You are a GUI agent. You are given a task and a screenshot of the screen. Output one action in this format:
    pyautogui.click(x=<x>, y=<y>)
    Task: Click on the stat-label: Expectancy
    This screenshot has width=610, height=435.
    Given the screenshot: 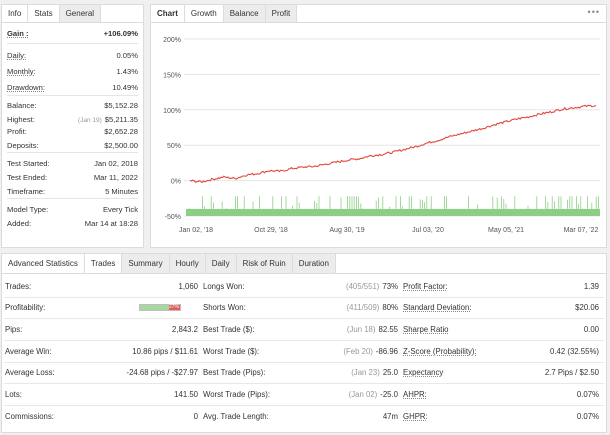 What is the action you would take?
    pyautogui.click(x=423, y=372)
    